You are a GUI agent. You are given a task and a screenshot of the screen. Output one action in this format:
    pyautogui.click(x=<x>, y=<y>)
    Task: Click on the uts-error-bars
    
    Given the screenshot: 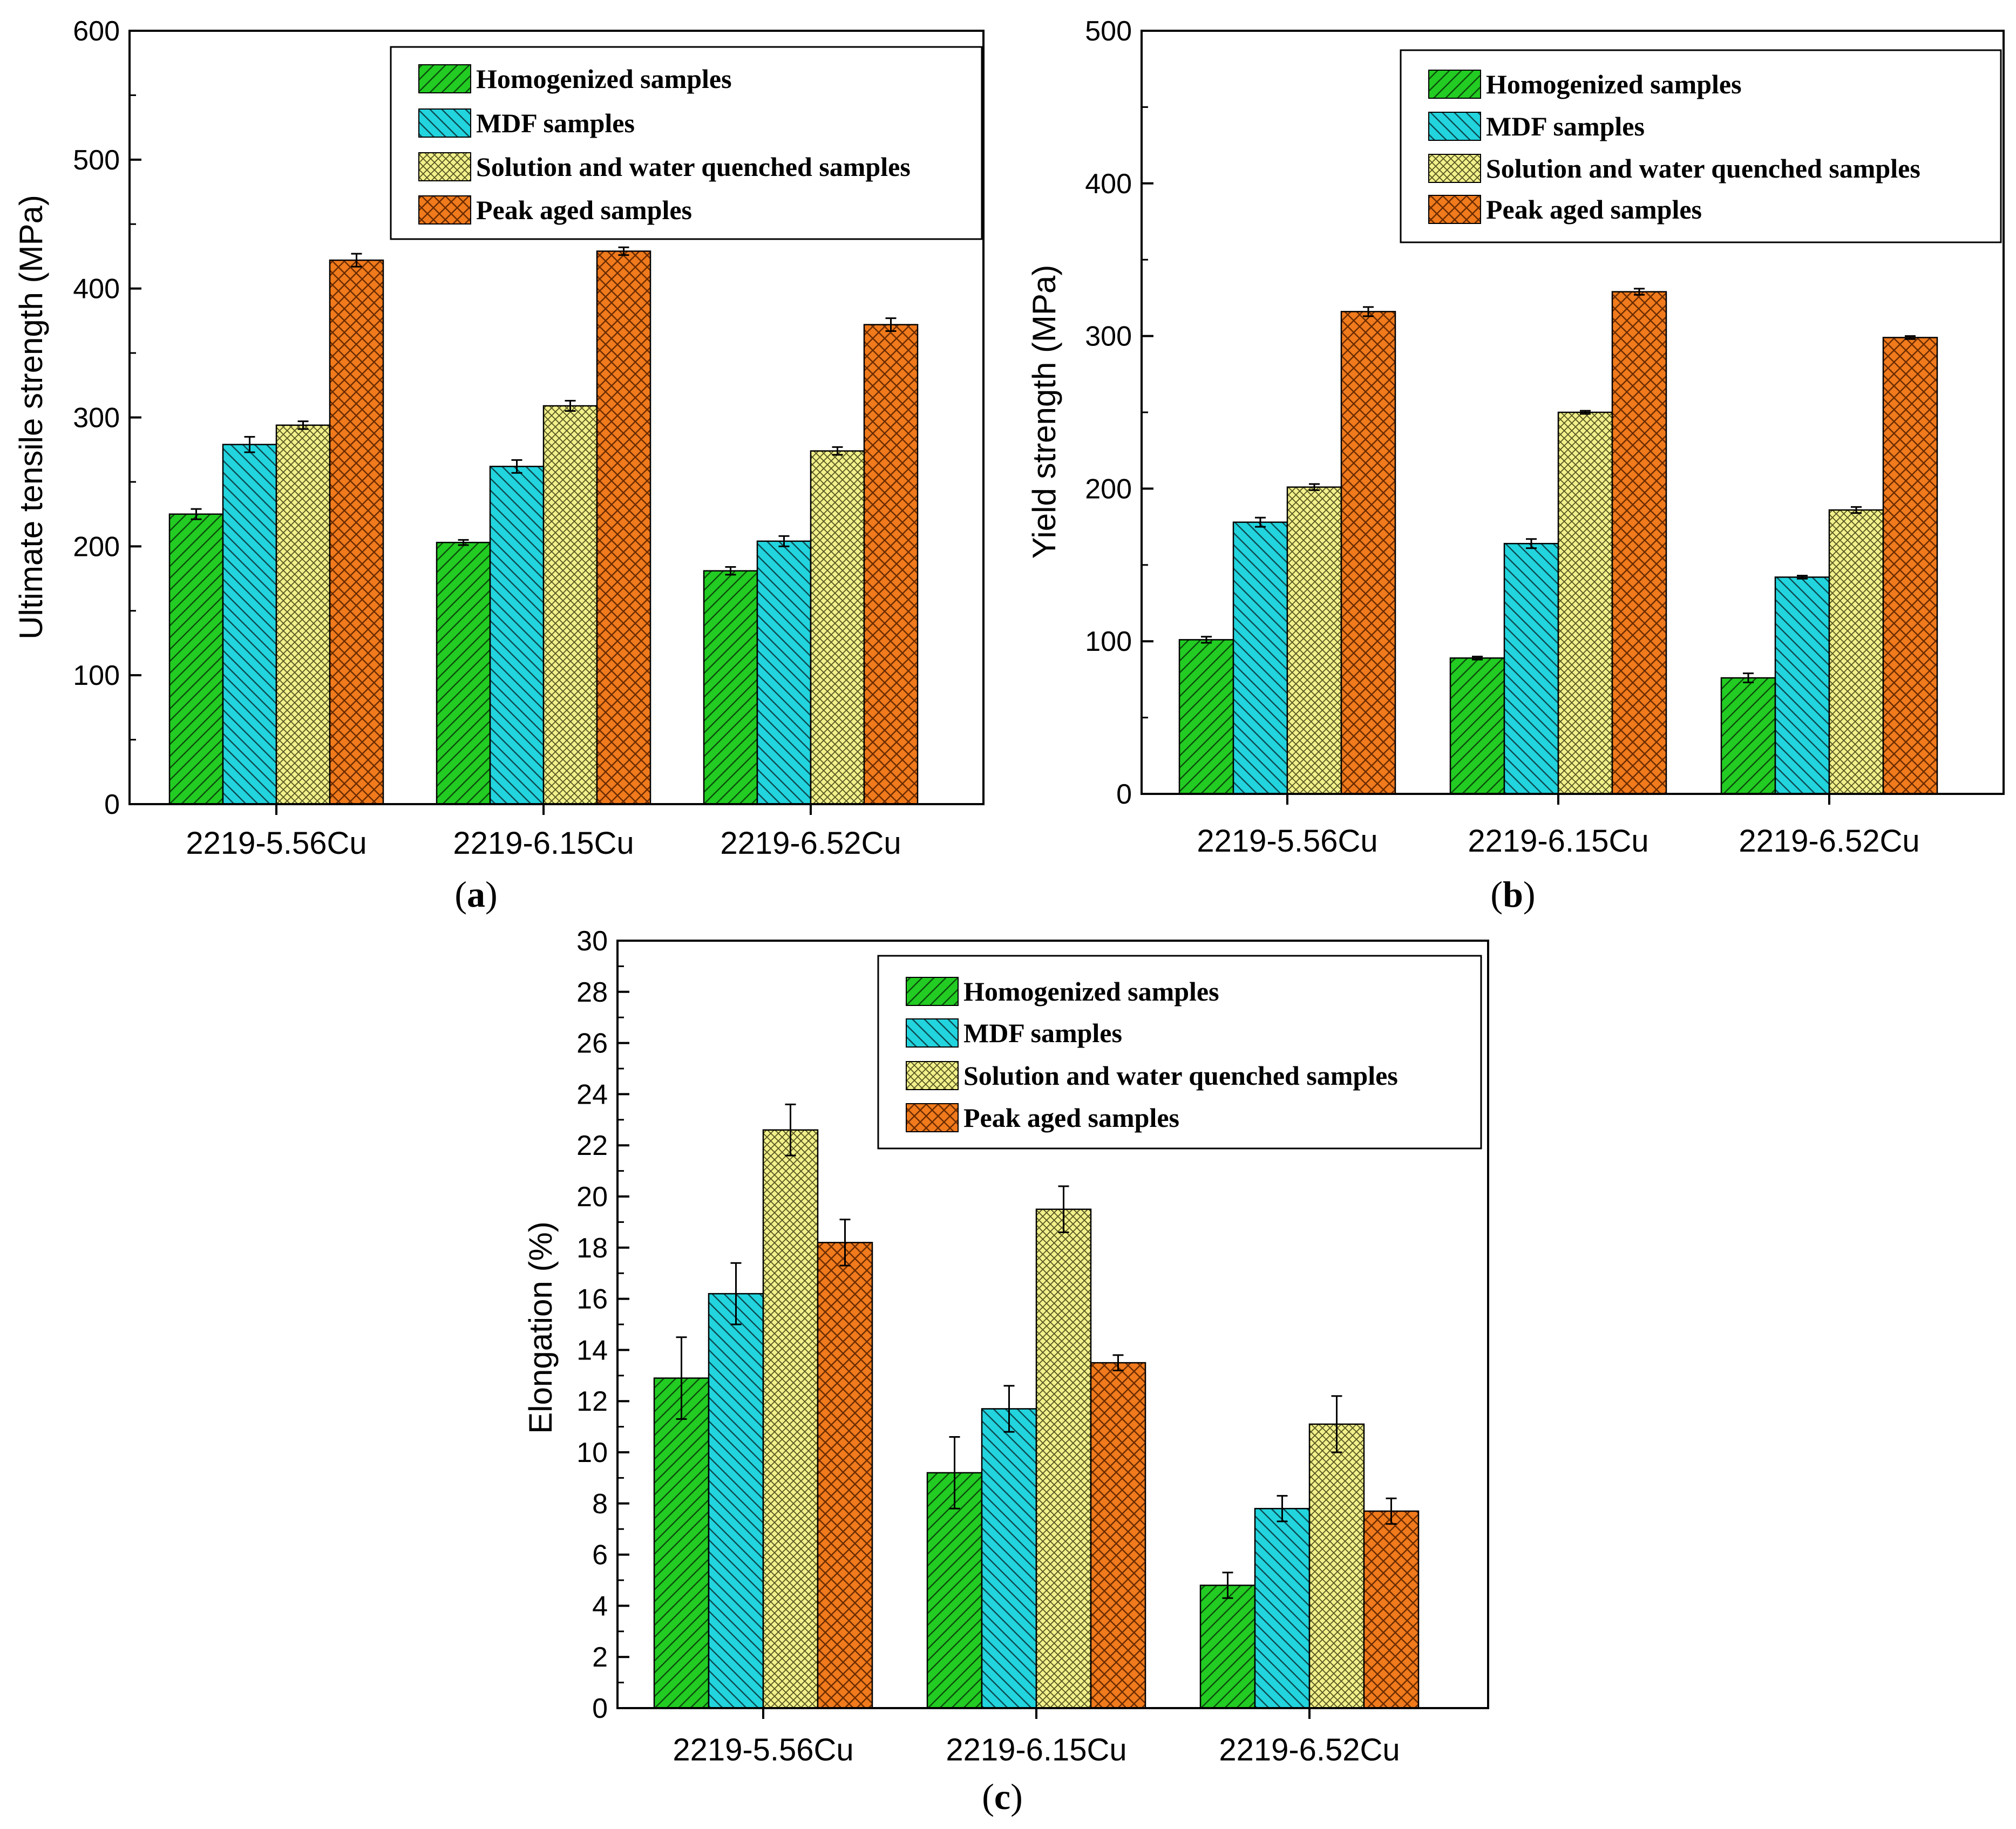 What is the action you would take?
    pyautogui.click(x=544, y=411)
    